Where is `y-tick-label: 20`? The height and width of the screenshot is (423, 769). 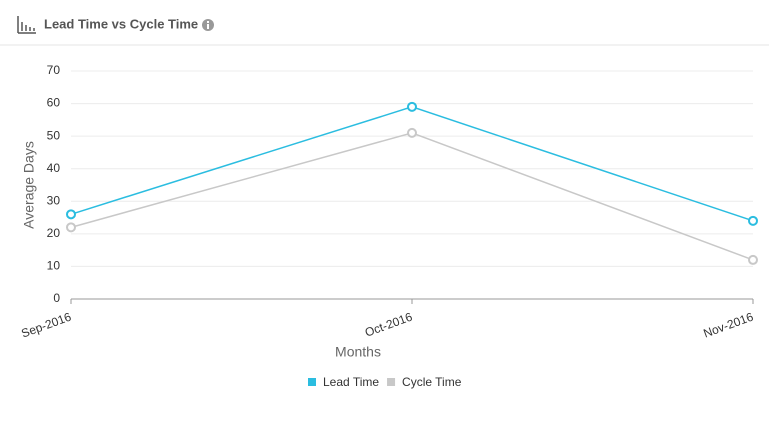 y-tick-label: 20 is located at coordinates (54, 233).